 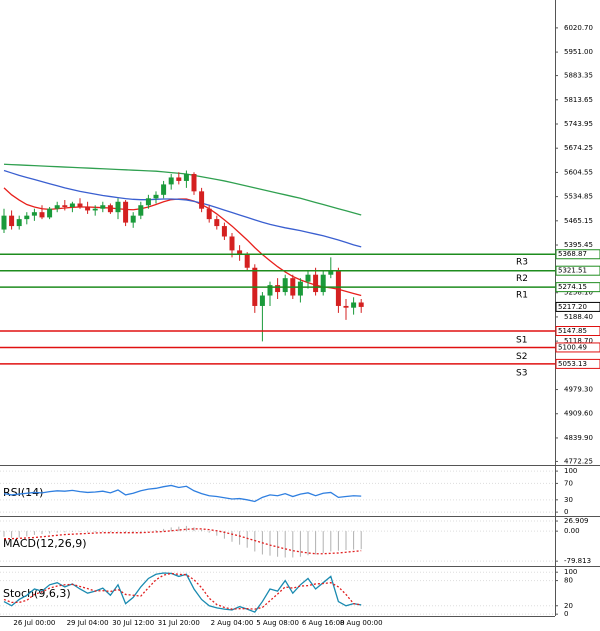 What do you see at coordinates (576, 521) in the screenshot?
I see `y-tick-label: 26.909` at bounding box center [576, 521].